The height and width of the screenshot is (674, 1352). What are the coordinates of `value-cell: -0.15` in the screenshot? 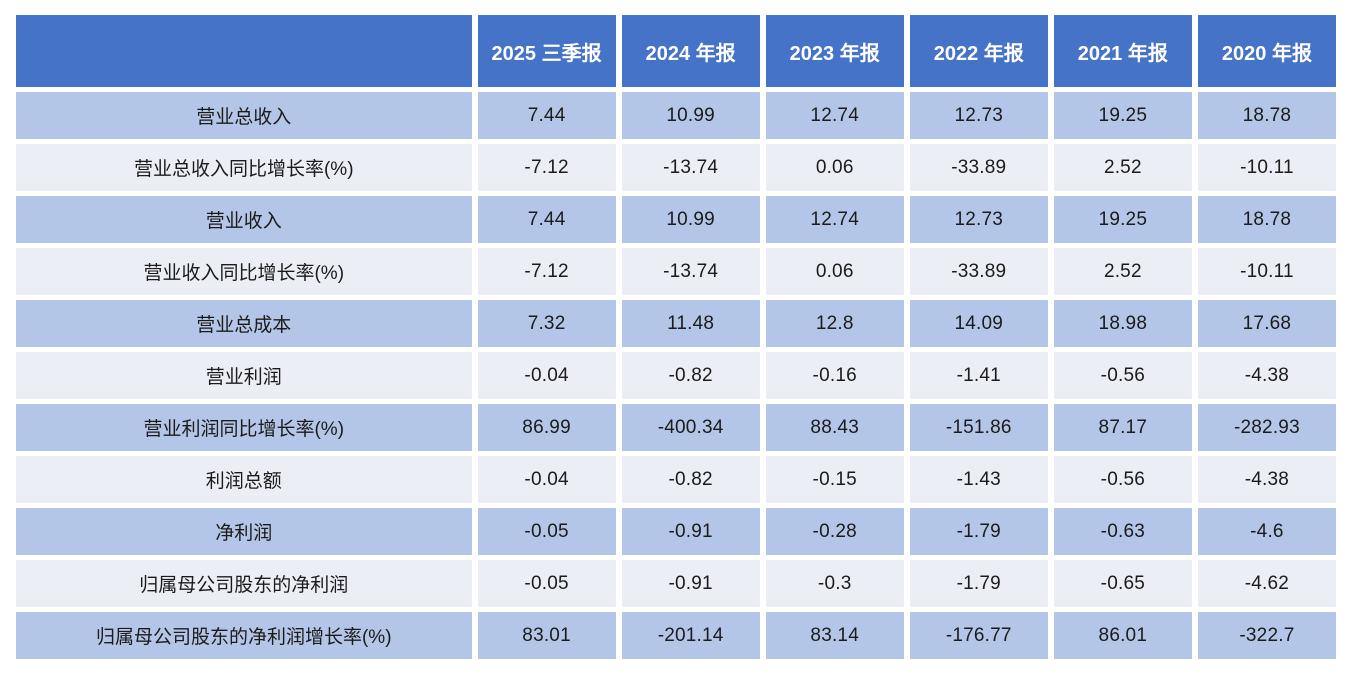 It's located at (834, 479).